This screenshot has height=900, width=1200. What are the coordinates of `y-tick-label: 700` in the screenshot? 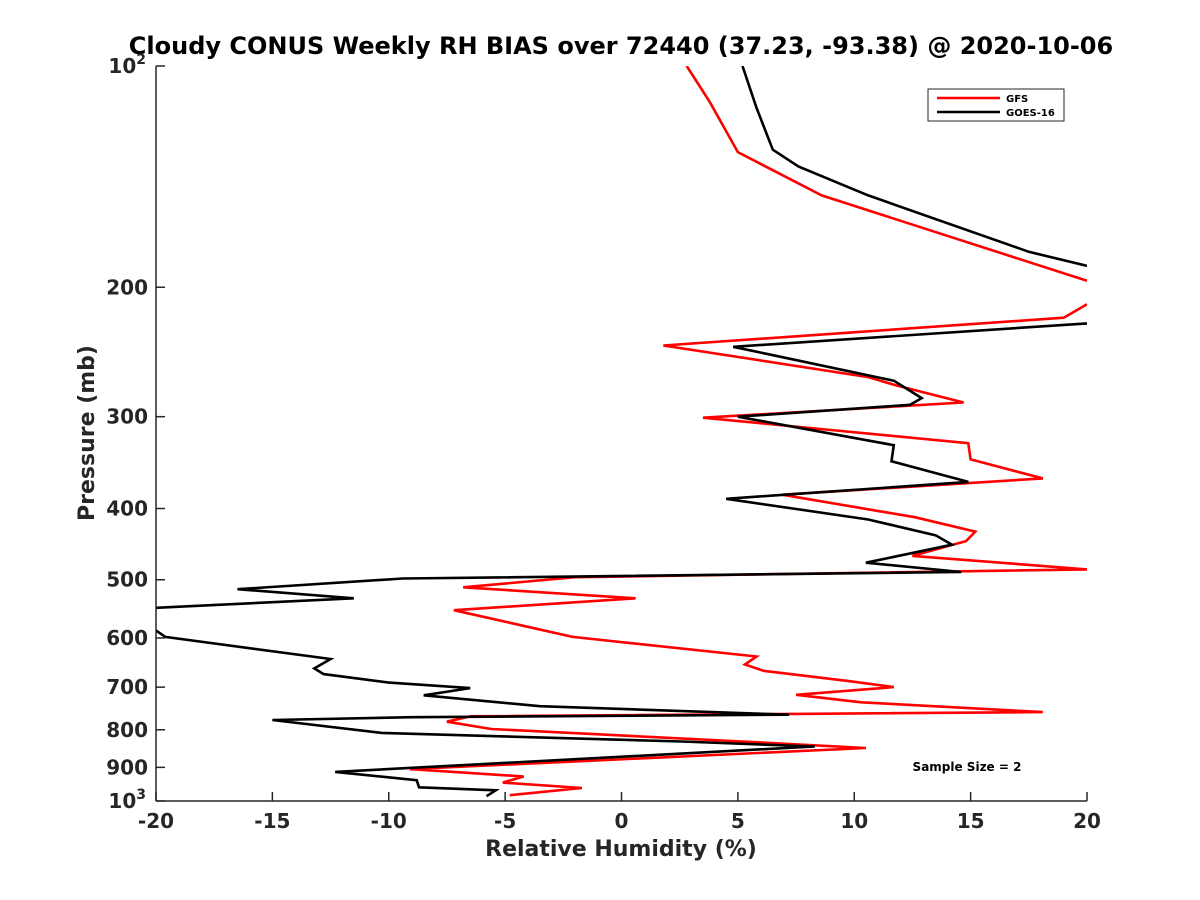 It's located at (127, 687).